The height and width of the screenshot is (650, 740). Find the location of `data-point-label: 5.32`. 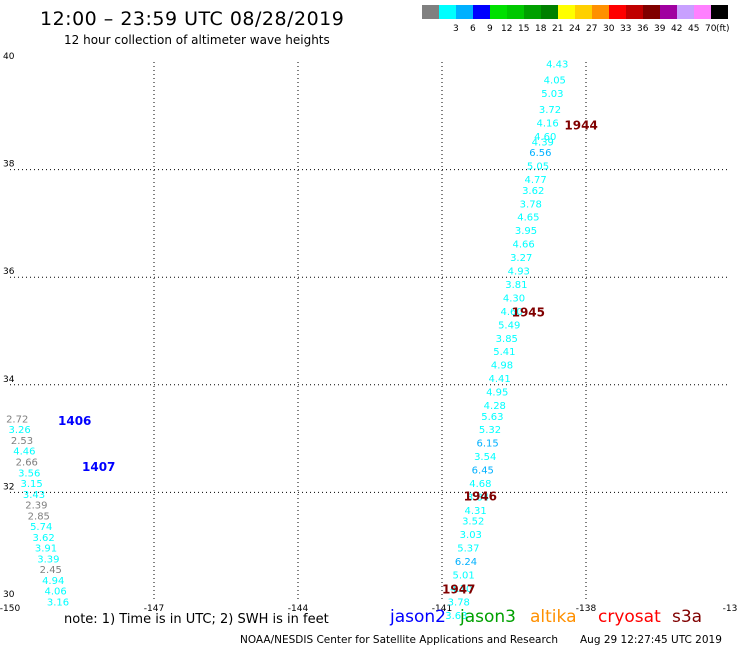

data-point-label: 5.32 is located at coordinates (490, 430).